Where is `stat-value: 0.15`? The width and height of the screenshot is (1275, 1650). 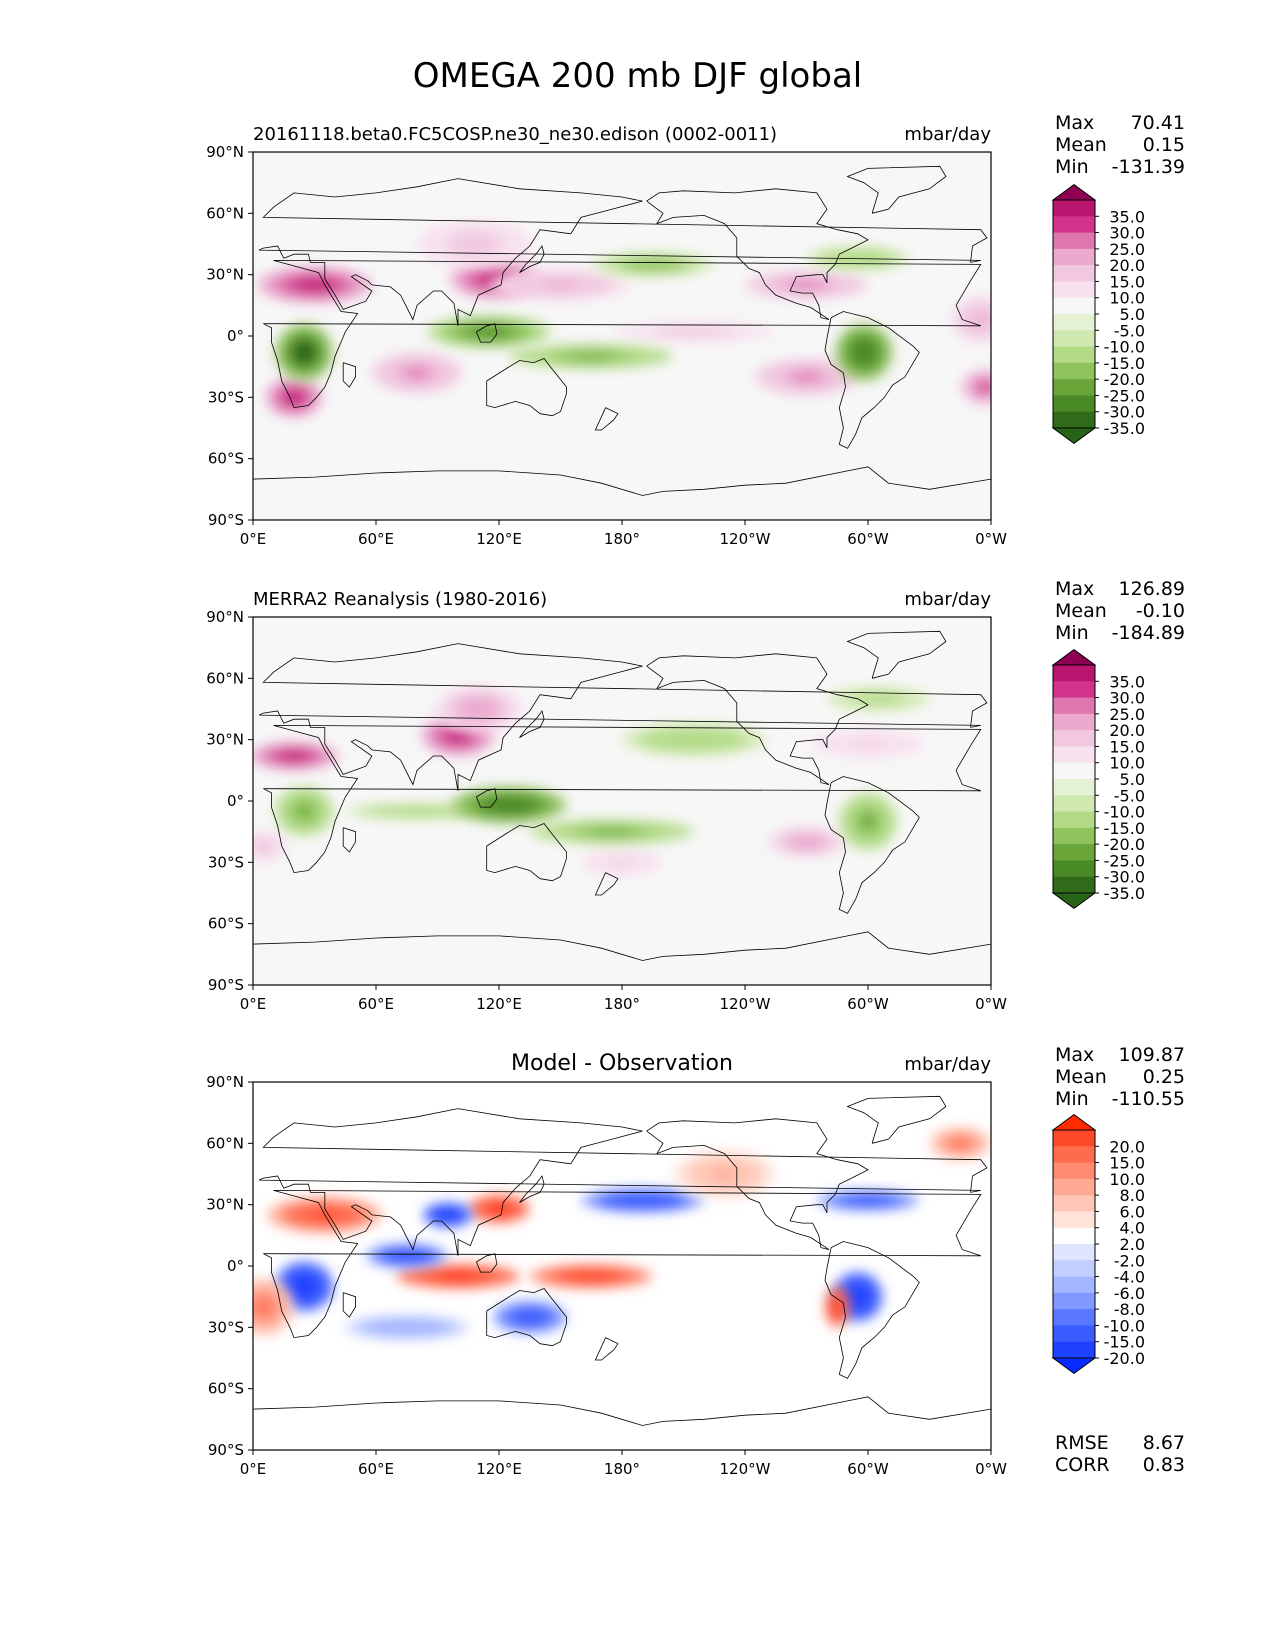
stat-value: 0.15 is located at coordinates (1163, 145).